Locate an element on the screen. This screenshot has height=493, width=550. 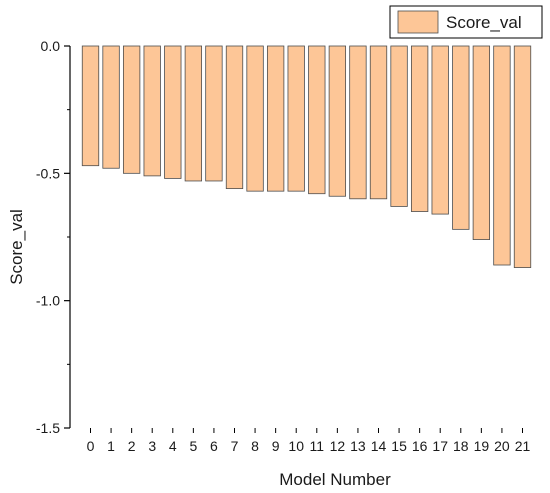
x-tick-label: 17 is located at coordinates (440, 446).